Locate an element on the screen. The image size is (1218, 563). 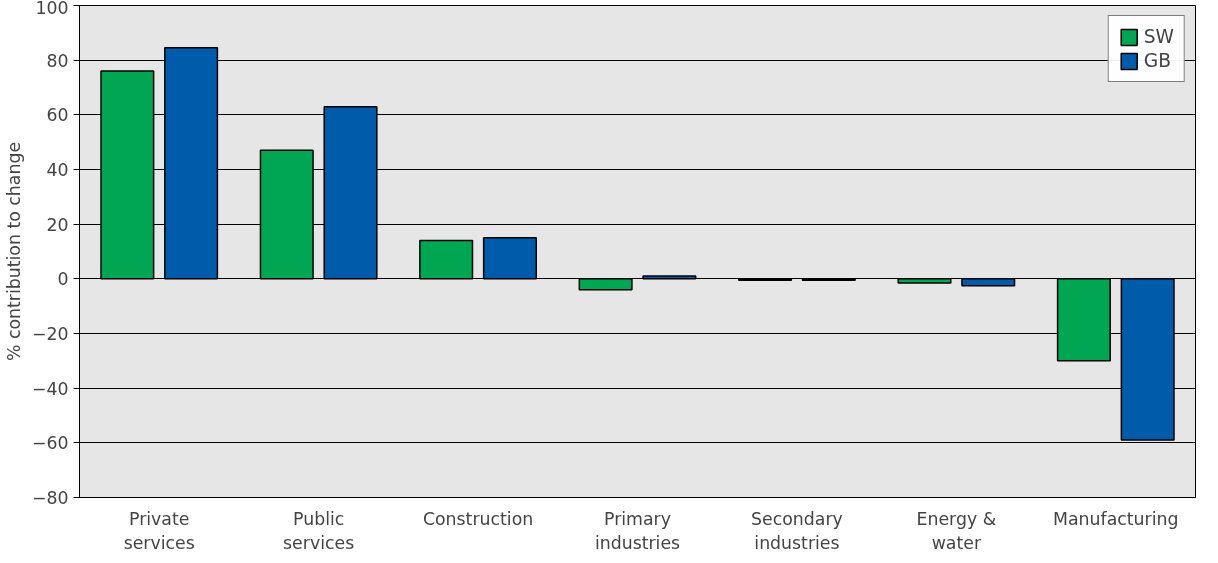
y-tick-label: 20 is located at coordinates (57, 224).